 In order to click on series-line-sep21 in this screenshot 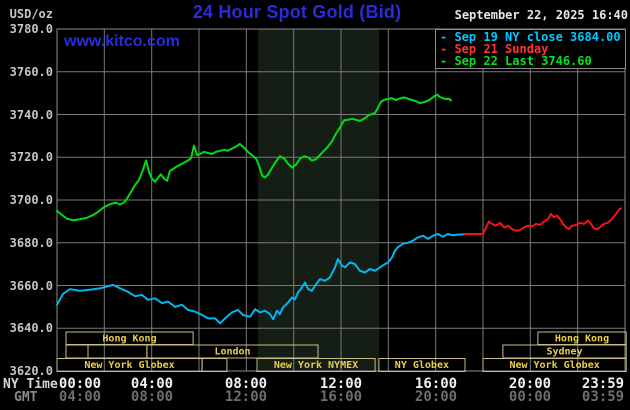, I will do `click(543, 221)`.